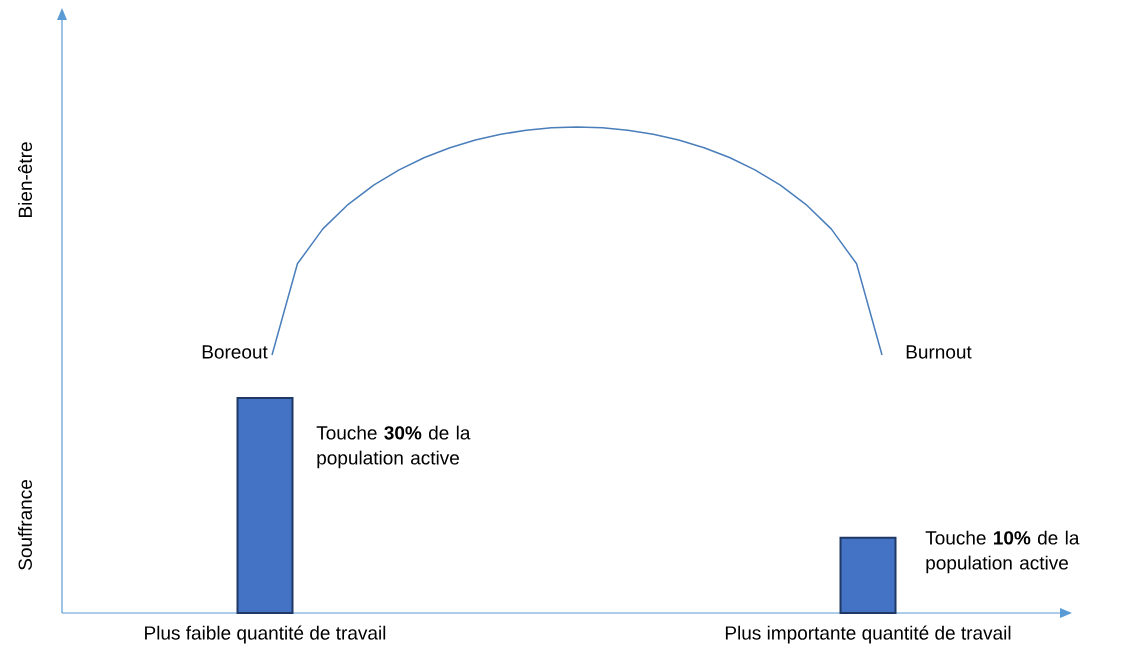 The height and width of the screenshot is (661, 1147). I want to click on x-tick-label: Plus importante quantité de travail, so click(868, 634).